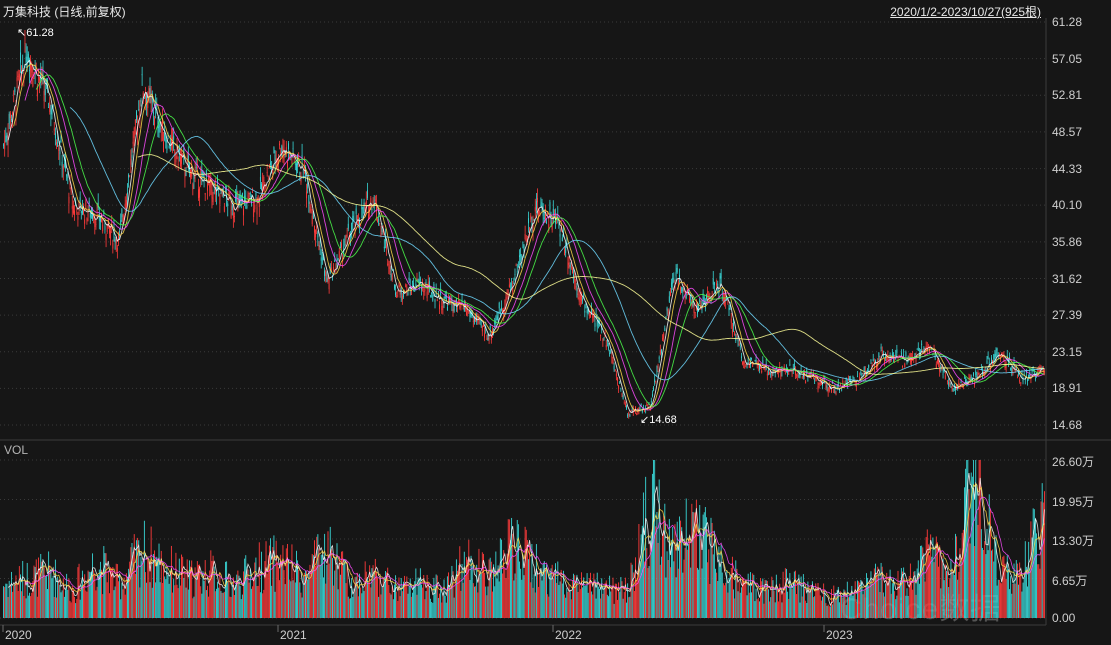 The width and height of the screenshot is (1111, 645). What do you see at coordinates (965, 12) in the screenshot?
I see `date-range: 2020/1/2-2023/10/27(925根)` at bounding box center [965, 12].